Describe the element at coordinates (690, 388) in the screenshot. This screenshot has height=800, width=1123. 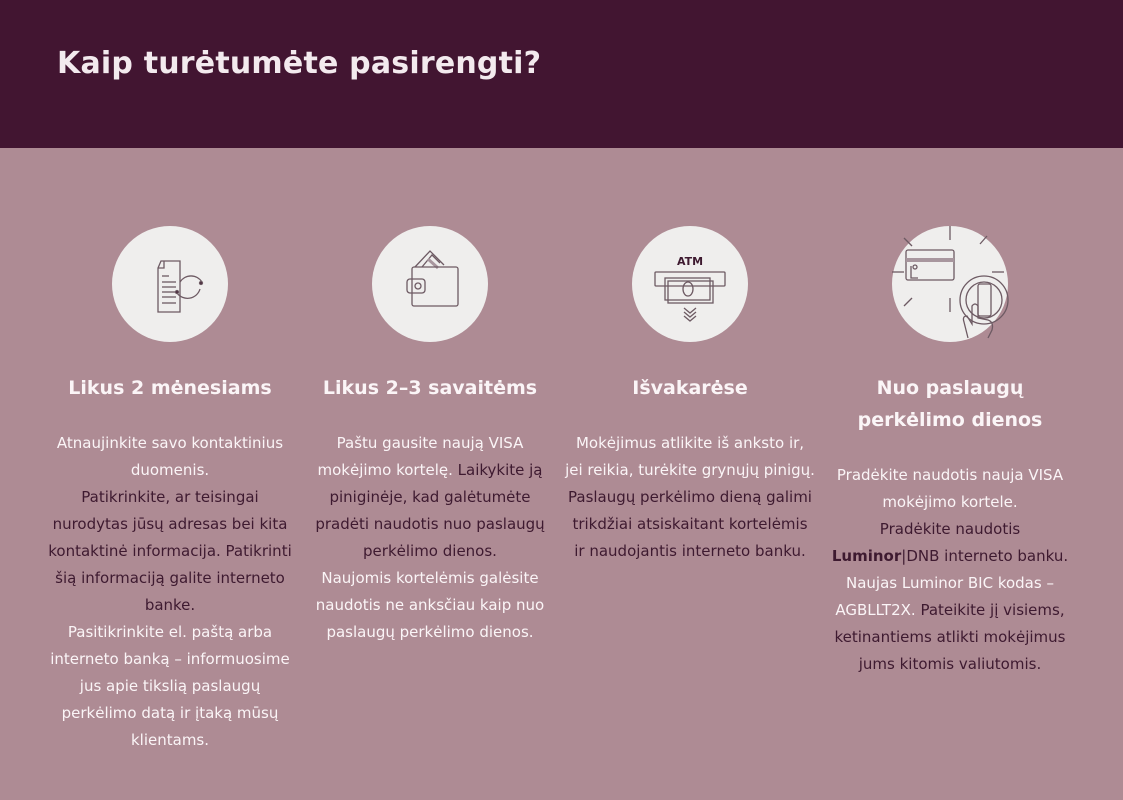
I see `step-heading: Išvakarėse` at that location.